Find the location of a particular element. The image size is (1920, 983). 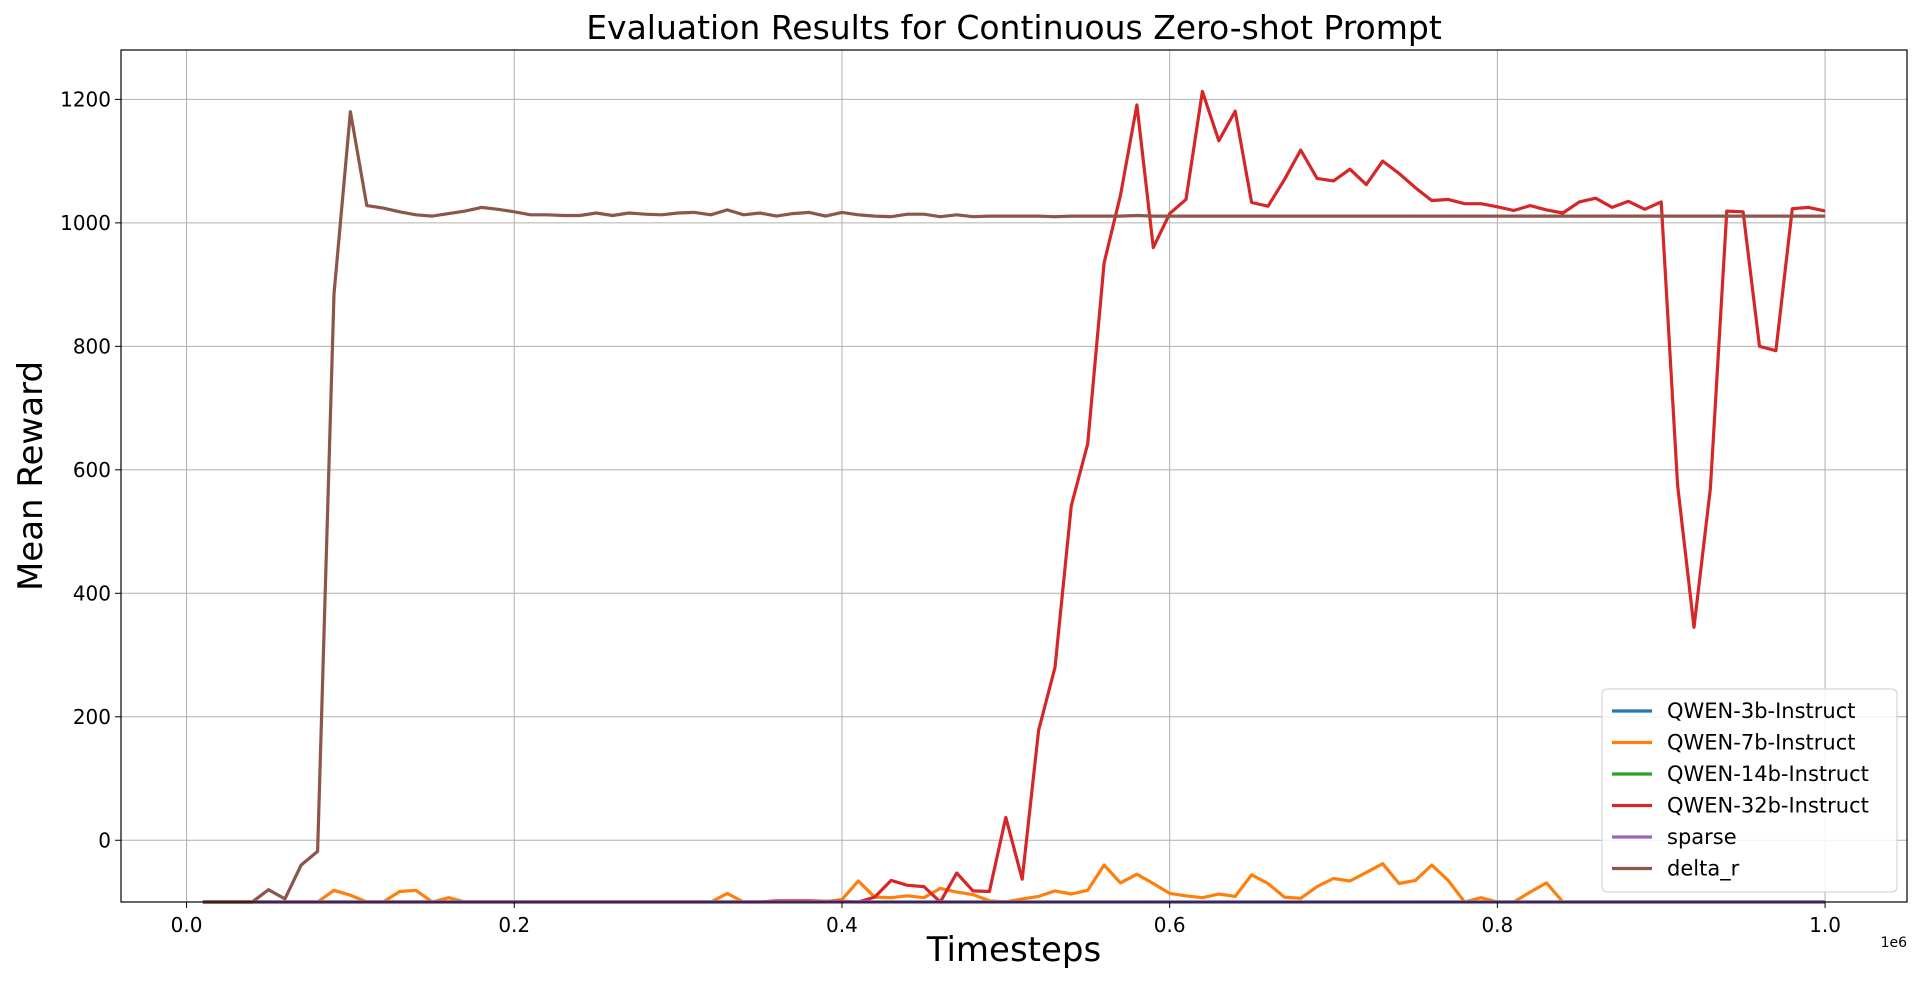

y-axis-title: Mean Reward is located at coordinates (31, 476).